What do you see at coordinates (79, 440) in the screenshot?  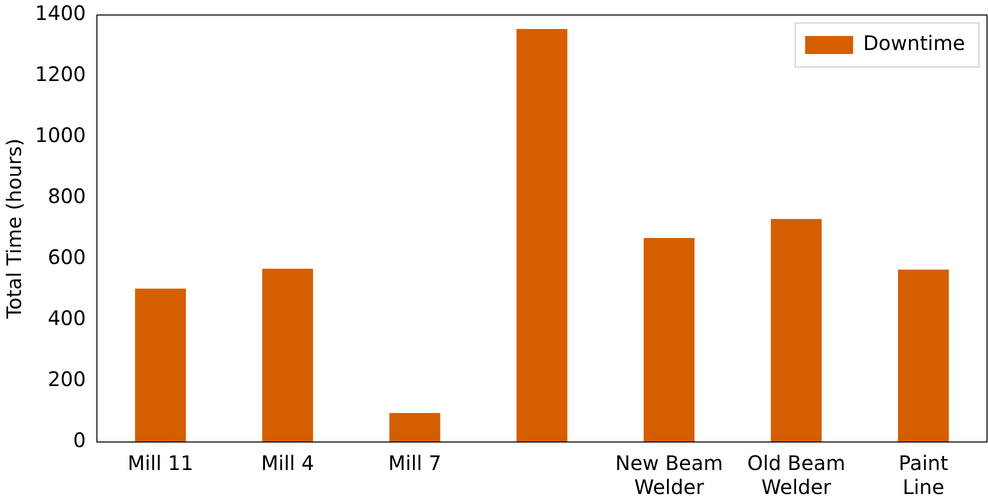 I see `y-tick-label: 0` at bounding box center [79, 440].